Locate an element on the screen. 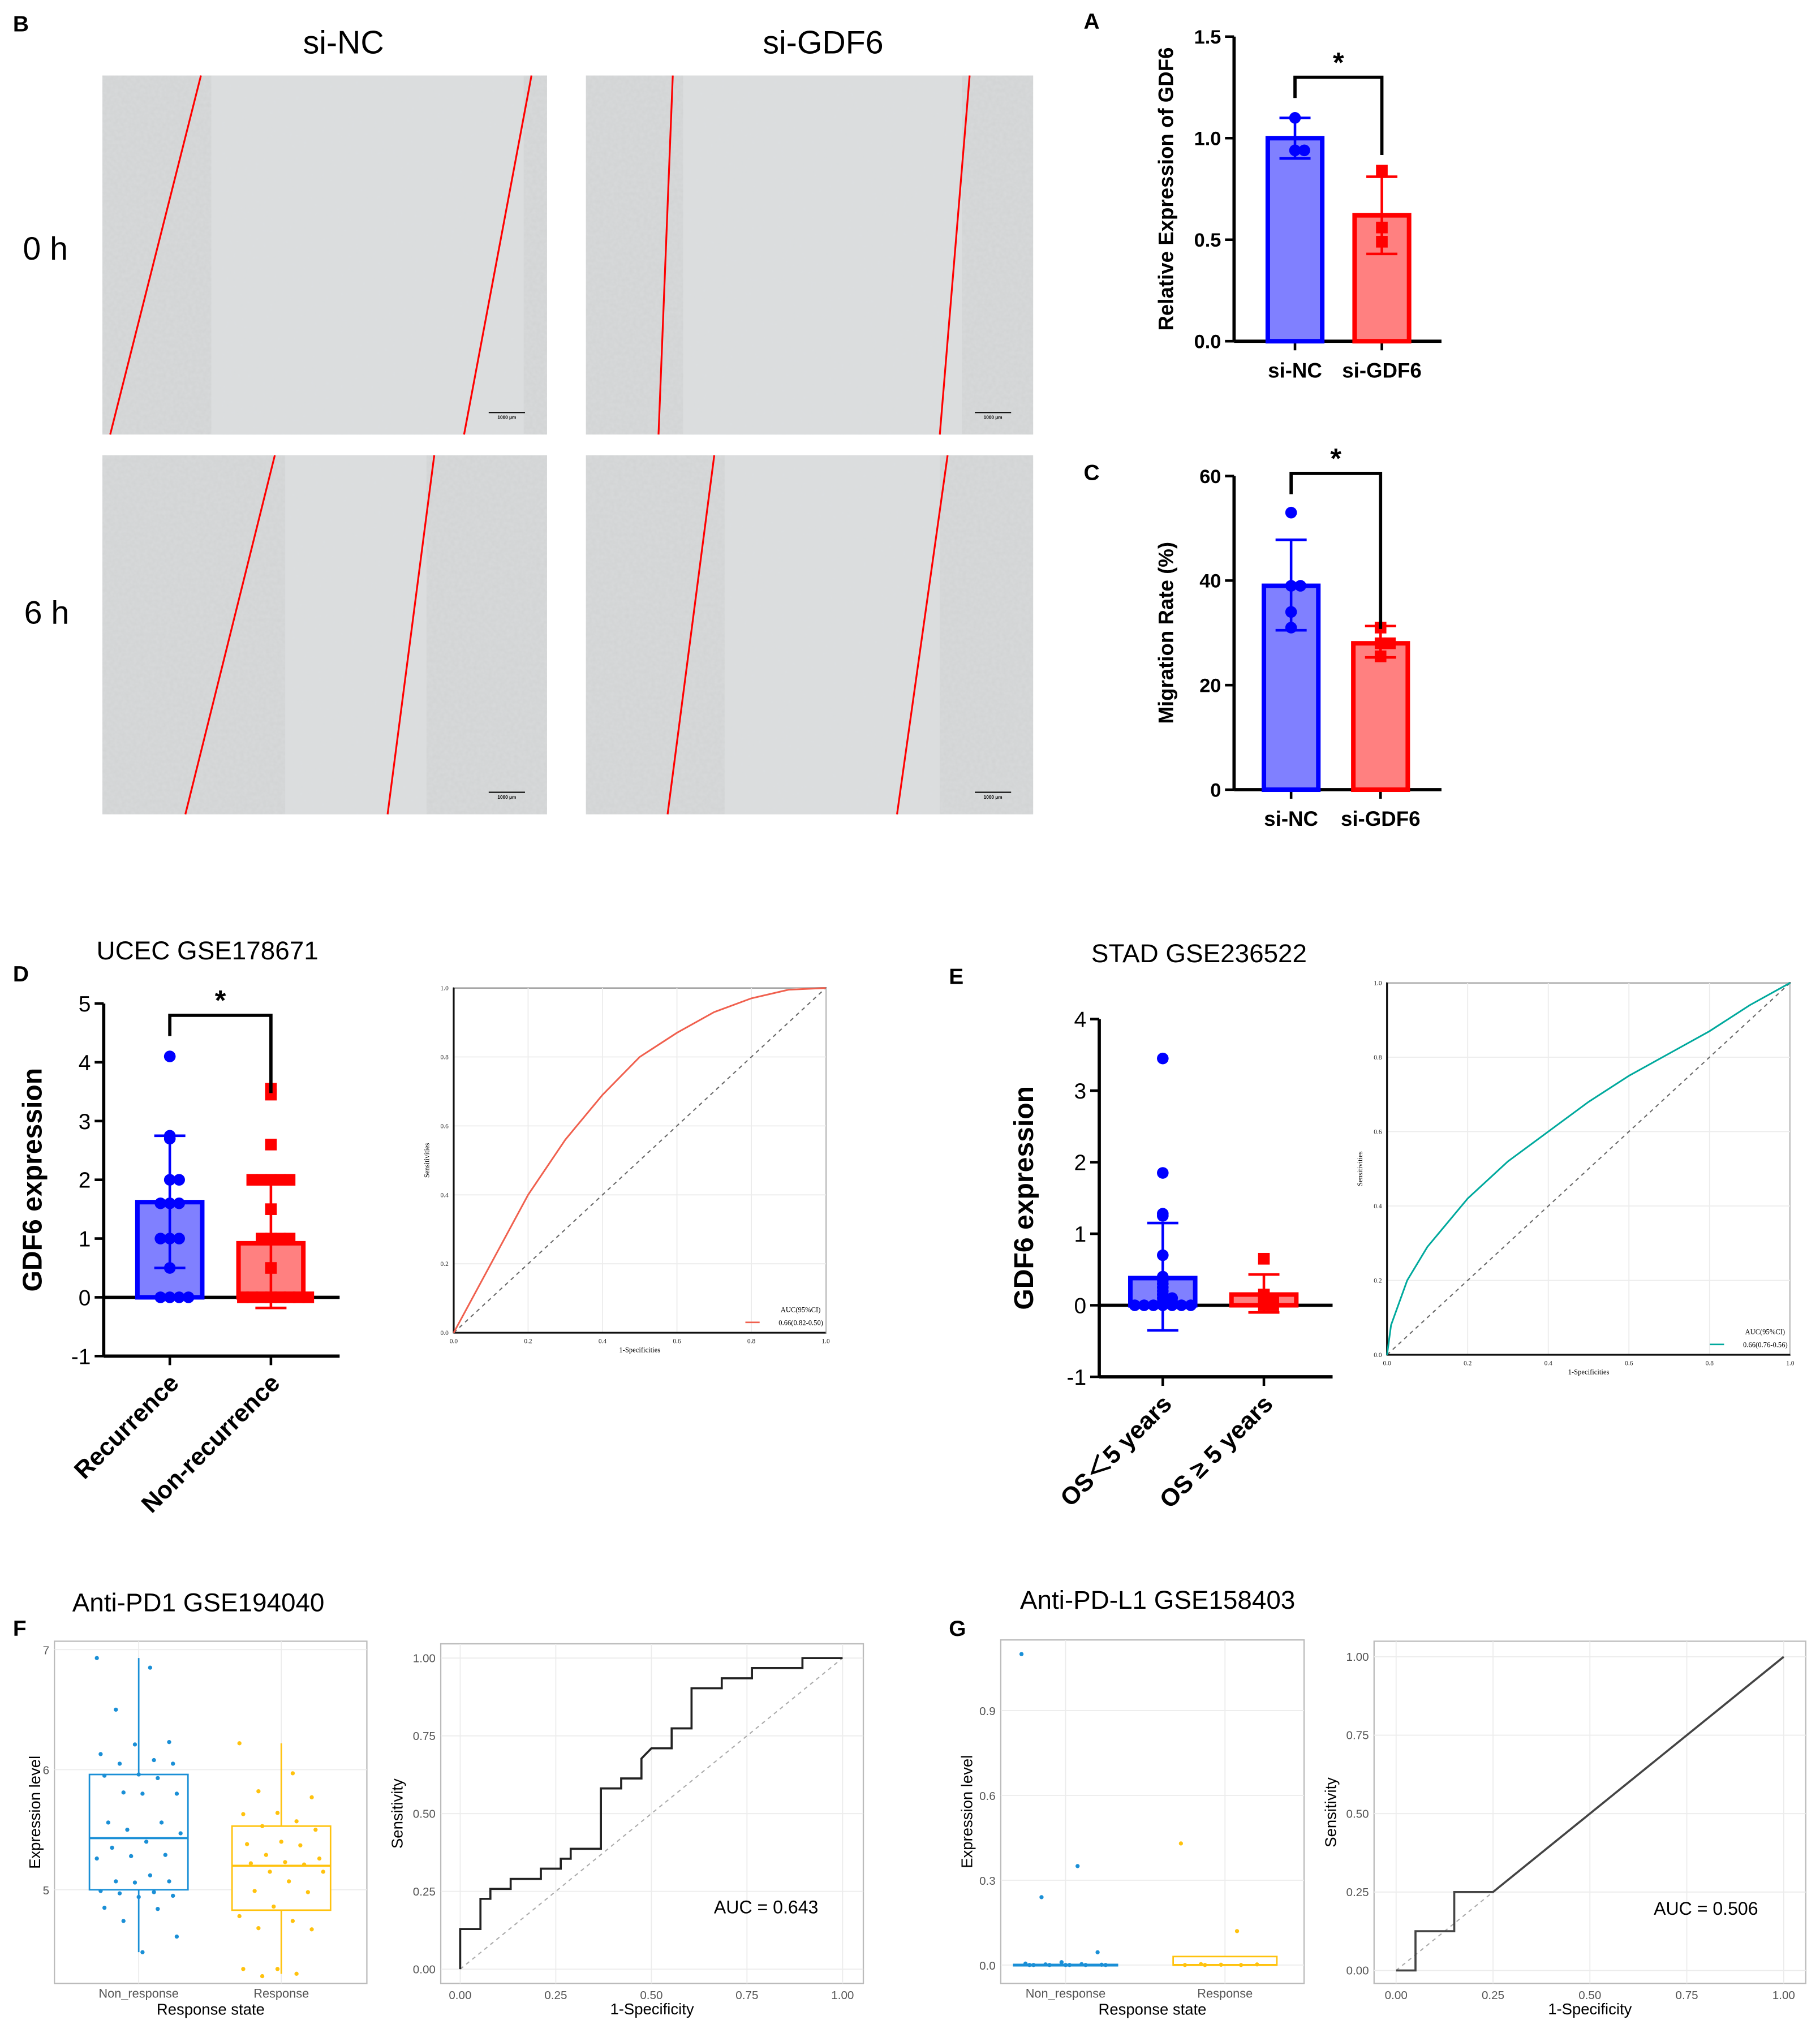 Image resolution: width=1820 pixels, height=2033 pixels. y-axis-label: Sensitivity is located at coordinates (397, 1814).